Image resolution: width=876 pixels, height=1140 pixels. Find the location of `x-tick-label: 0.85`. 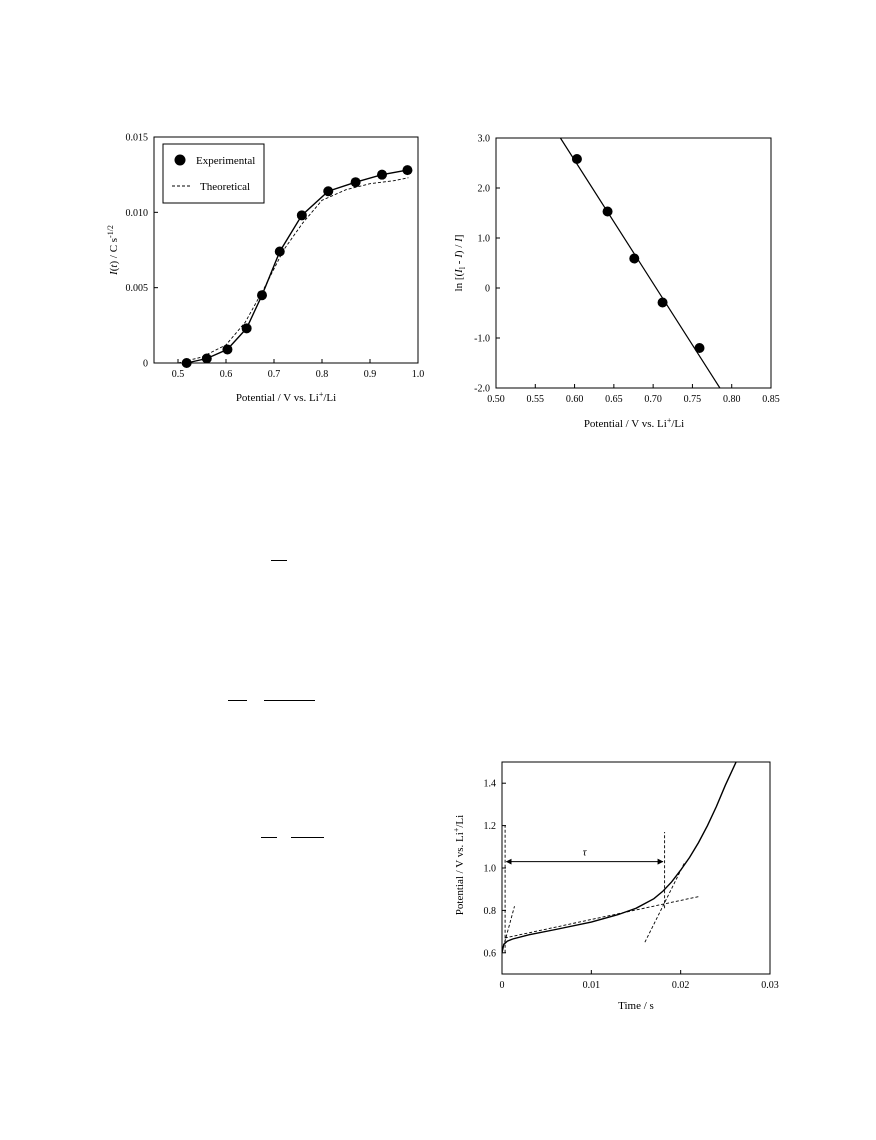

x-tick-label: 0.85 is located at coordinates (771, 399).